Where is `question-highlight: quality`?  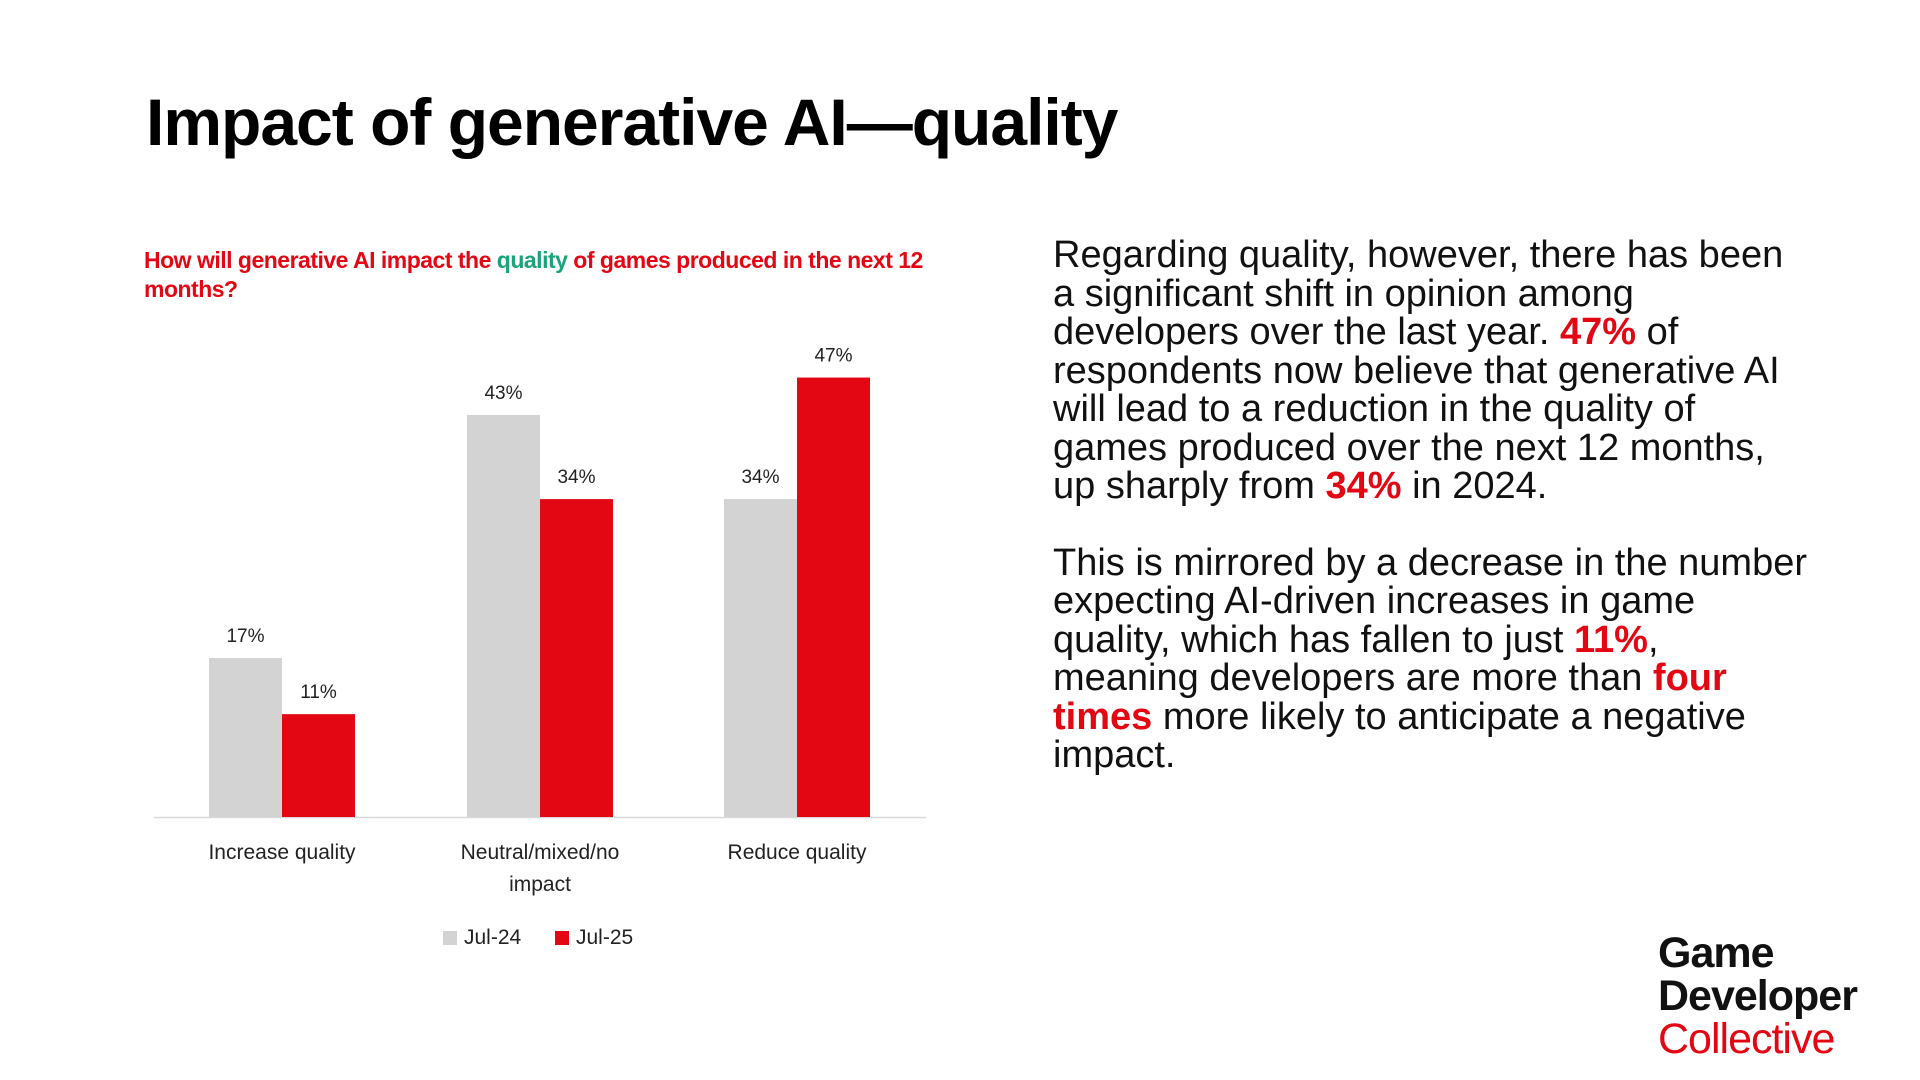
question-highlight: quality is located at coordinates (532, 260).